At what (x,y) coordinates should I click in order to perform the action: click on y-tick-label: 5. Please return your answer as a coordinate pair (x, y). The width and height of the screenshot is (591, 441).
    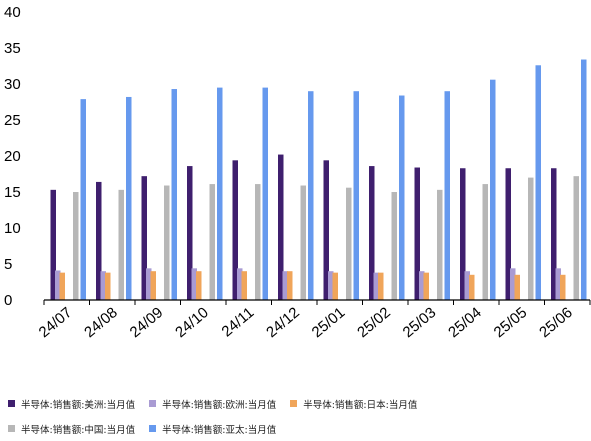
    Looking at the image, I should click on (8, 264).